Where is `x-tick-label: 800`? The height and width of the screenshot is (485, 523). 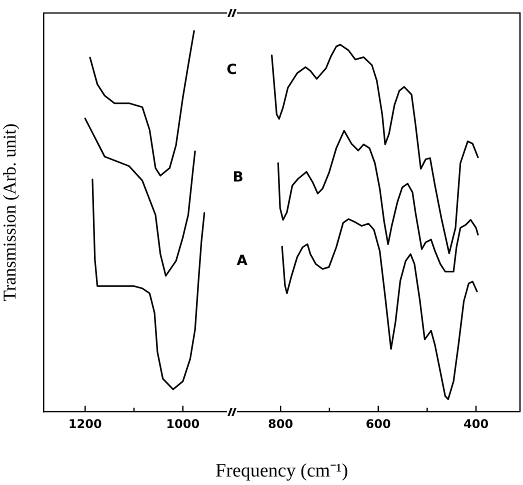 x-tick-label: 800 is located at coordinates (281, 424).